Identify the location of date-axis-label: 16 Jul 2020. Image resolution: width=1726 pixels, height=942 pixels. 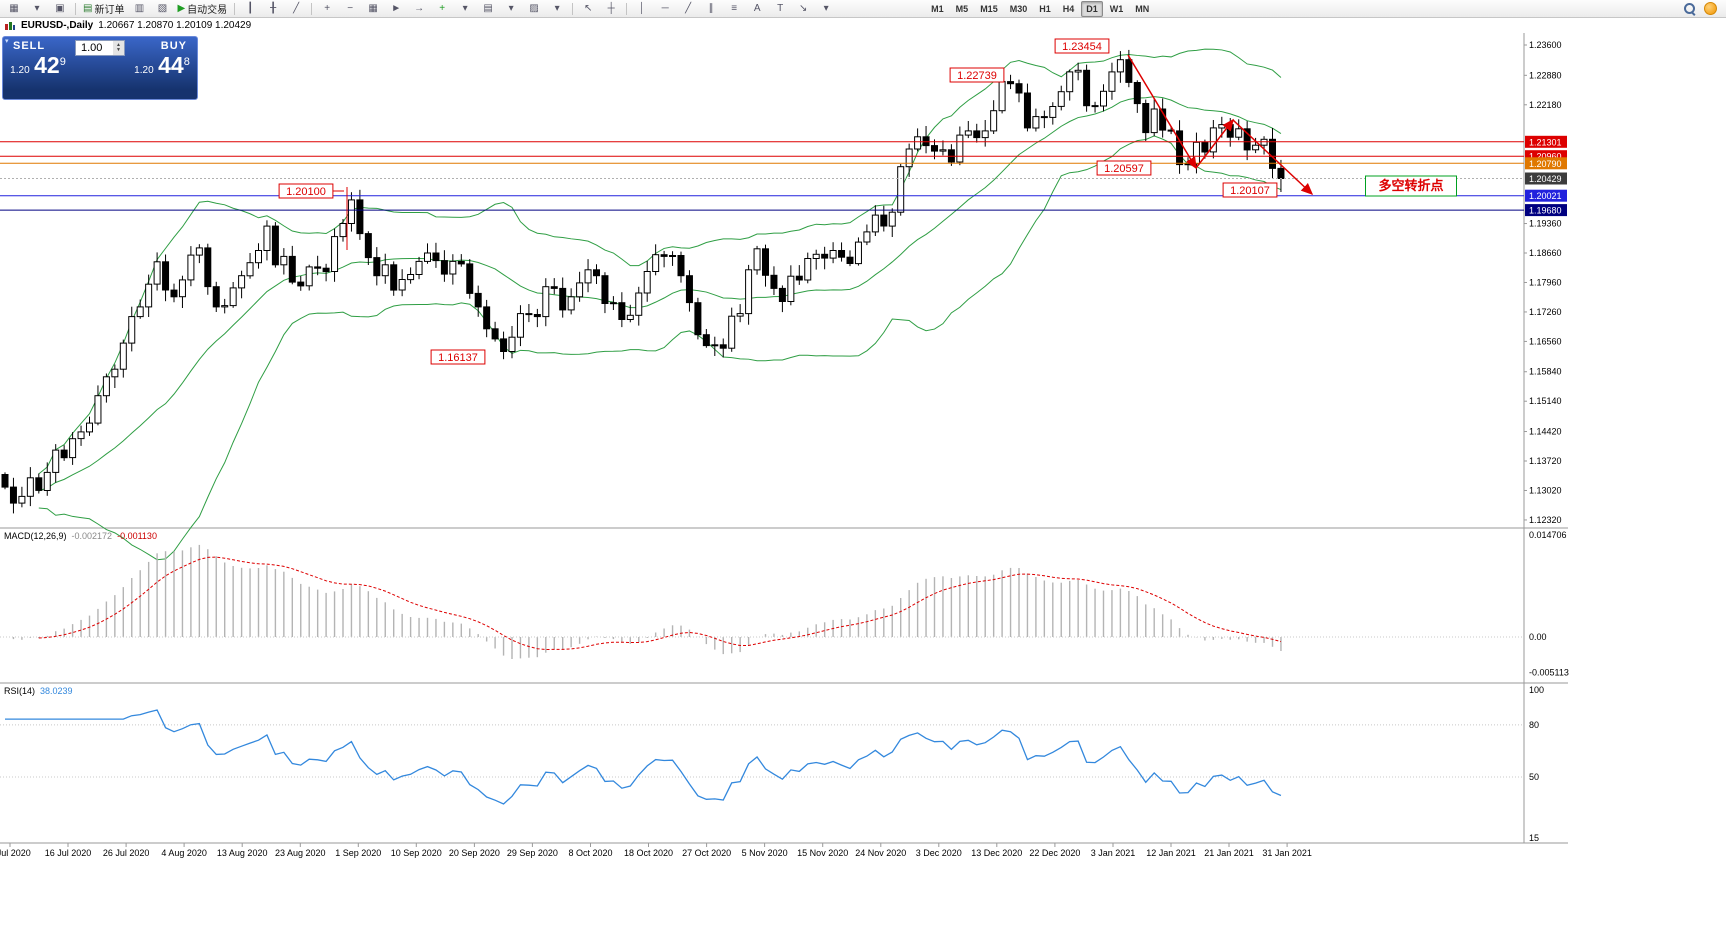
(68, 853).